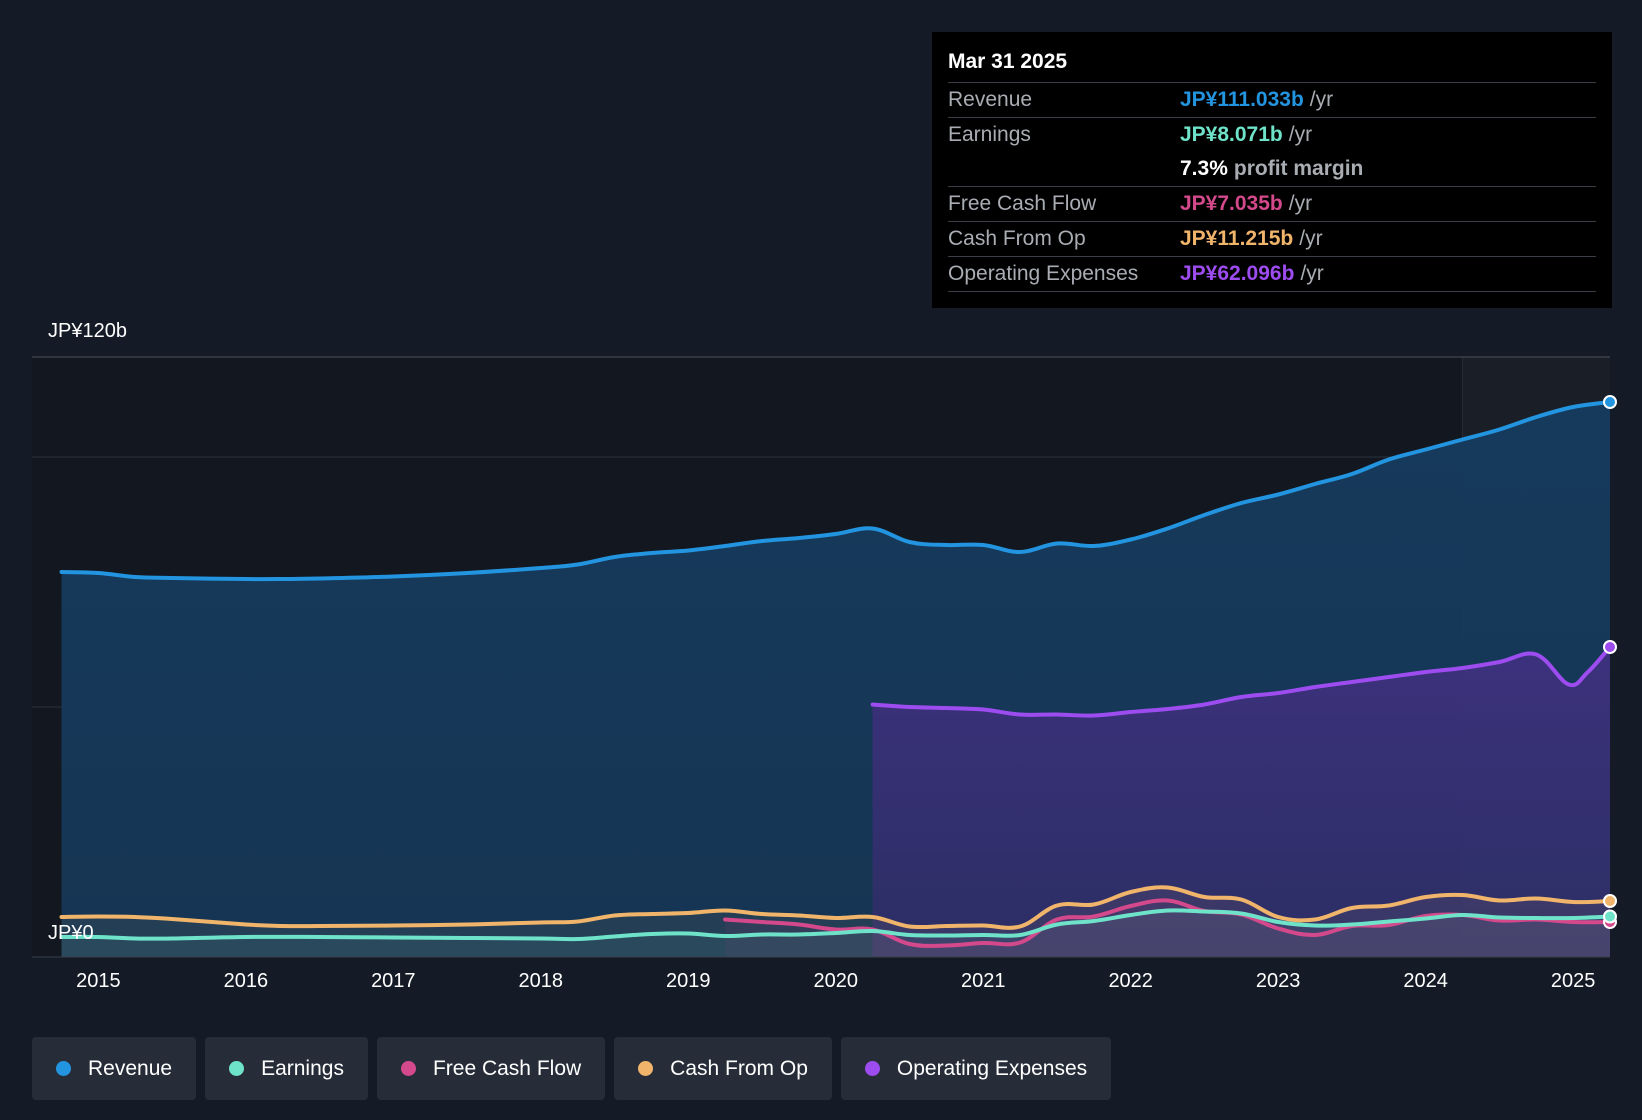 The image size is (1642, 1120). I want to click on legend-item-free-cash-flow: Free Cash Flow, so click(491, 1068).